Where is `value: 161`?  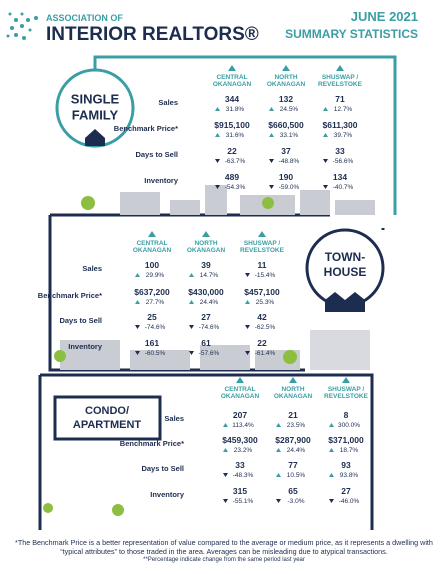
value: 161 is located at coordinates (152, 343).